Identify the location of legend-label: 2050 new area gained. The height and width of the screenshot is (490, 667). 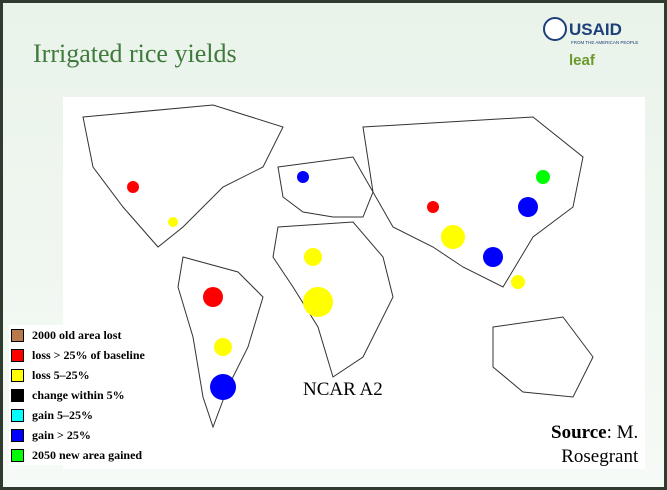
(87, 454).